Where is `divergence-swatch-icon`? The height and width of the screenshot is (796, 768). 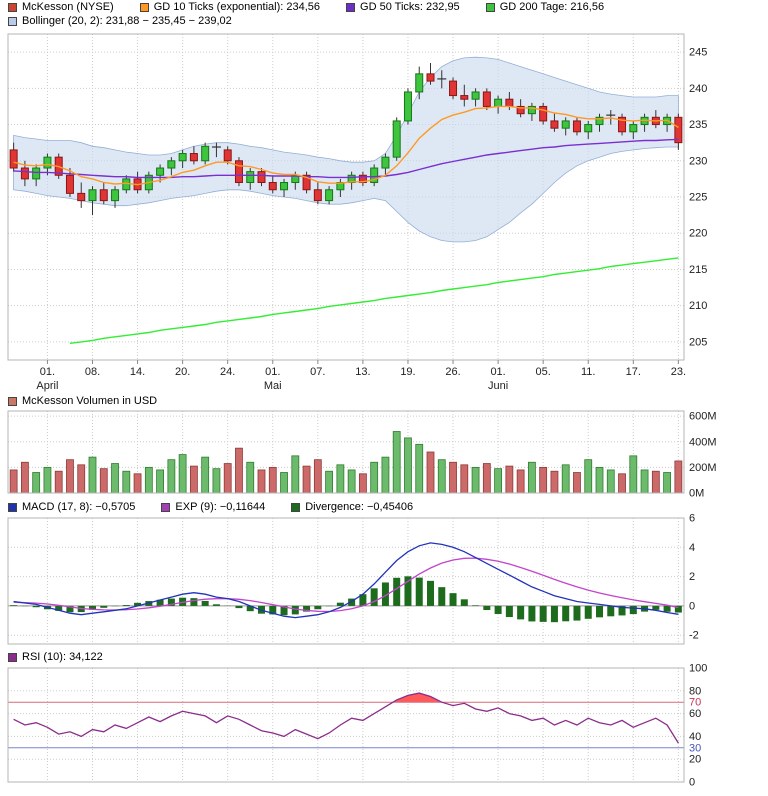
divergence-swatch-icon is located at coordinates (296, 507).